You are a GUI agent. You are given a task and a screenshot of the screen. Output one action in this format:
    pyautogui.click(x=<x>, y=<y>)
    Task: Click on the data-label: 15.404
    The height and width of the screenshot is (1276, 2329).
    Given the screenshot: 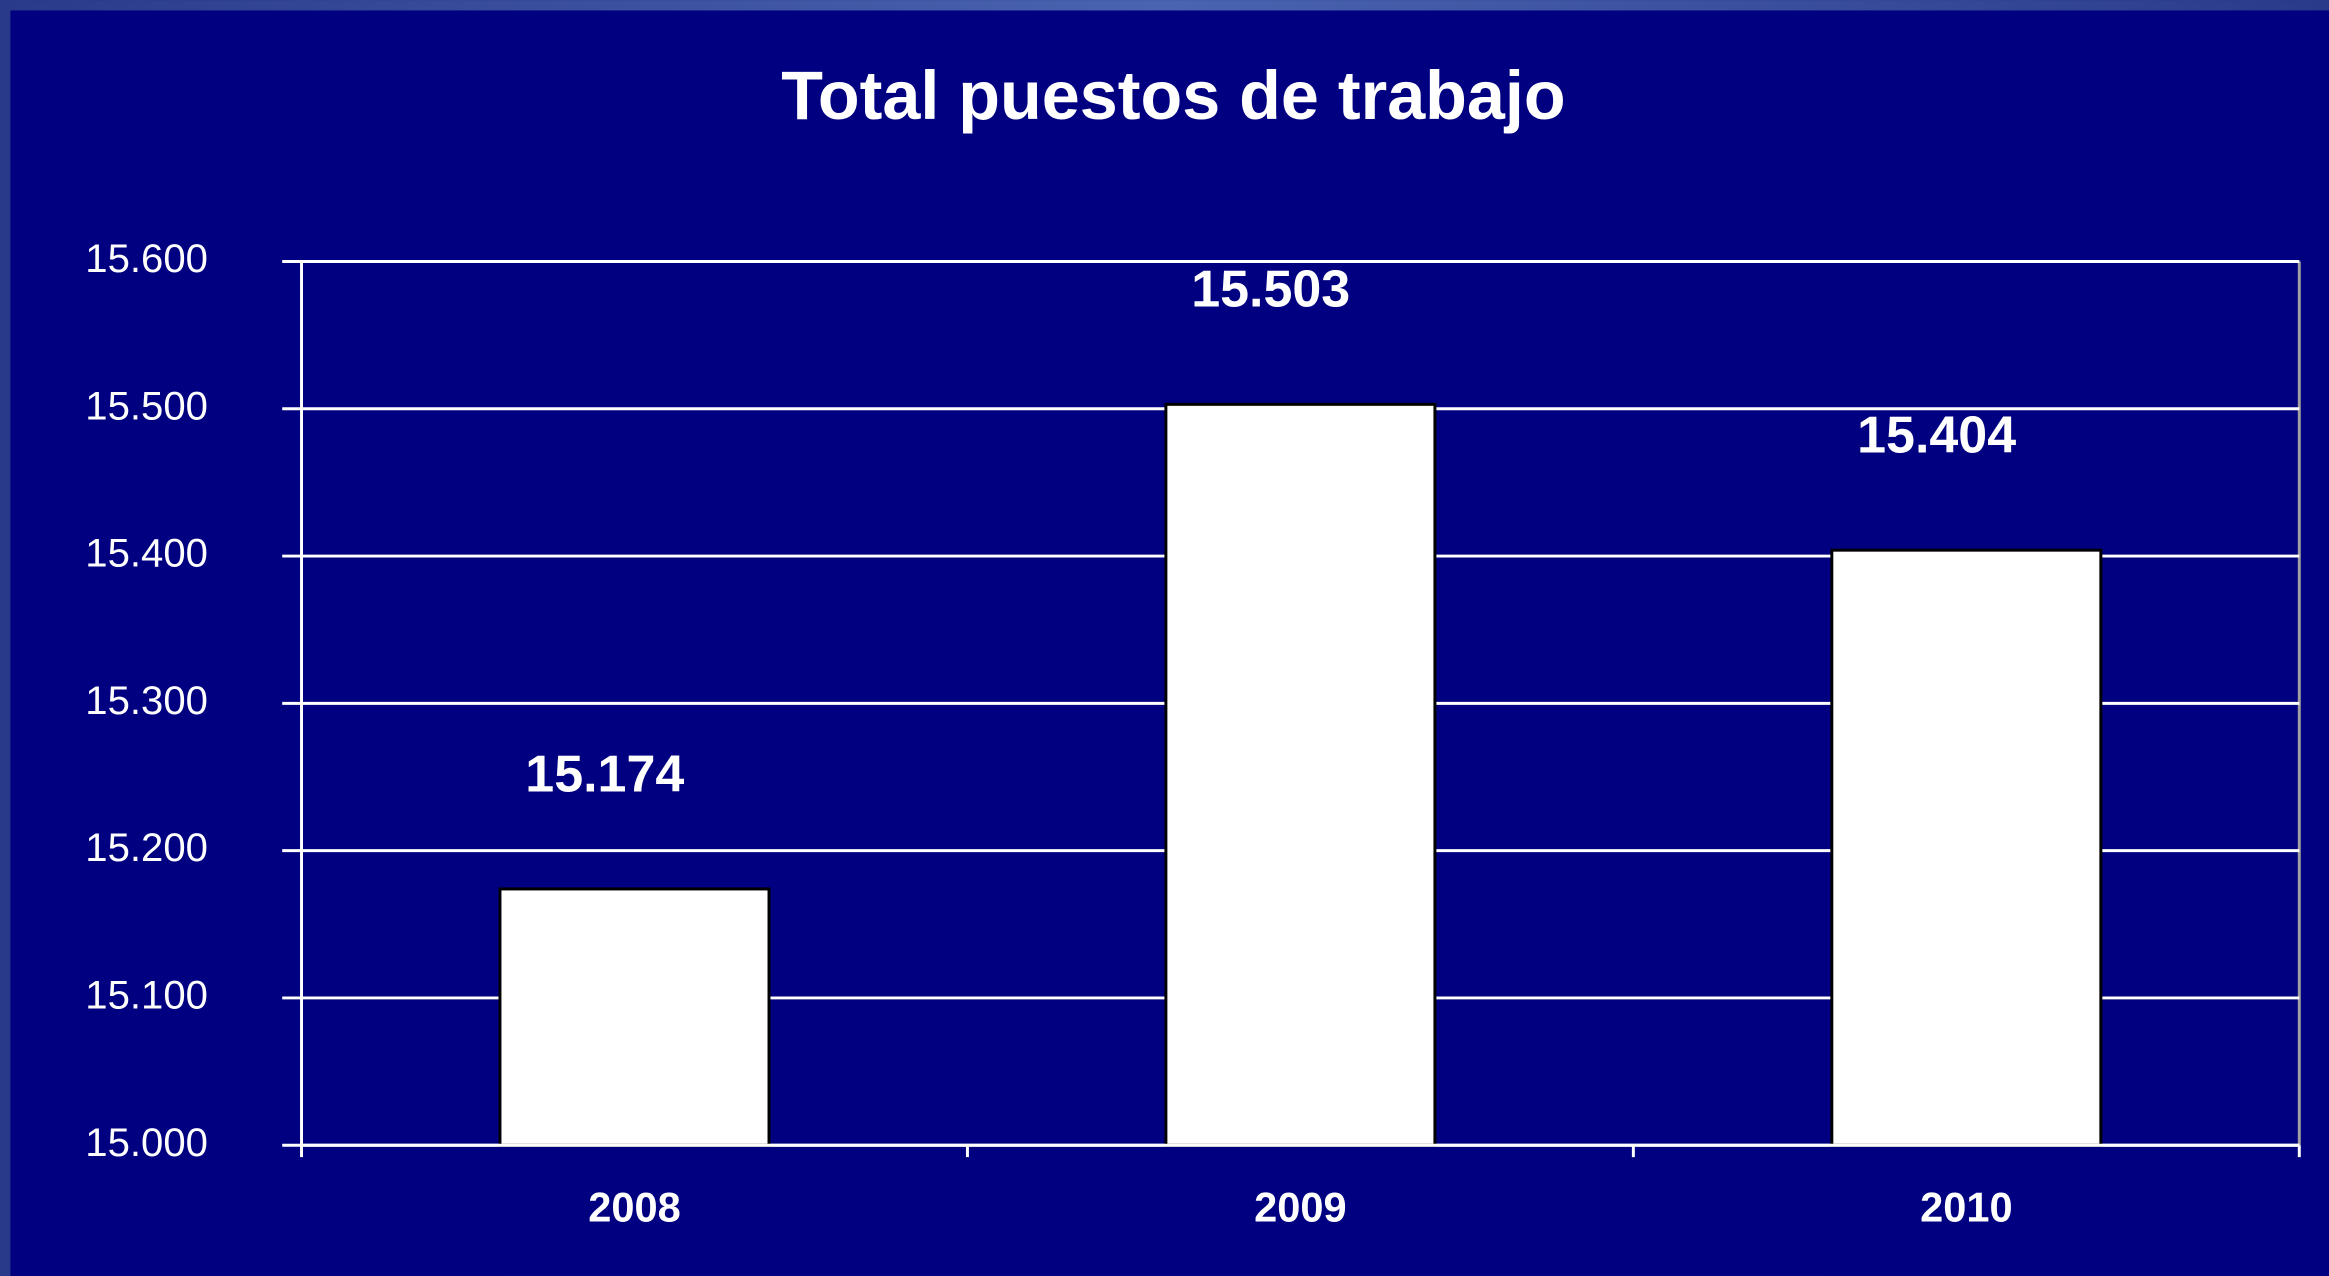 What is the action you would take?
    pyautogui.click(x=1936, y=436)
    